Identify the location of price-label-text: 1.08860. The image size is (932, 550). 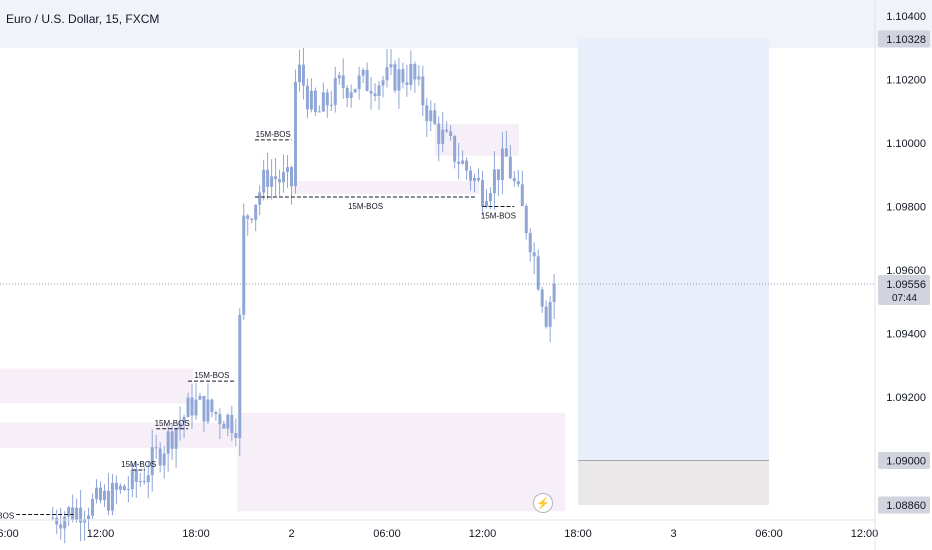
(906, 506).